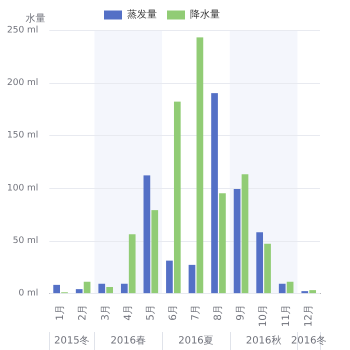 This screenshot has height=350, width=350. I want to click on y-tick-label: 50 ml, so click(25, 241).